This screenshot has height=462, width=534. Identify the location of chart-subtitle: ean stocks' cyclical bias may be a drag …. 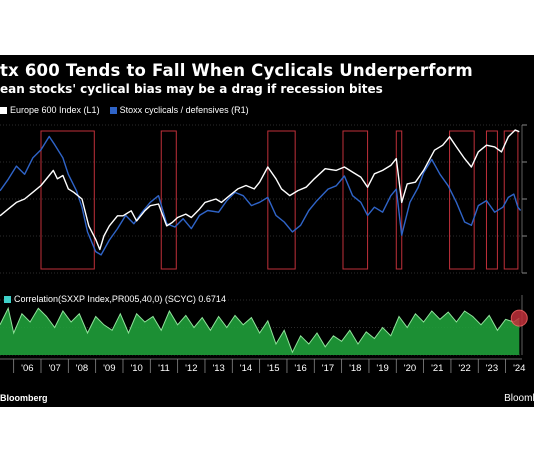
(191, 89).